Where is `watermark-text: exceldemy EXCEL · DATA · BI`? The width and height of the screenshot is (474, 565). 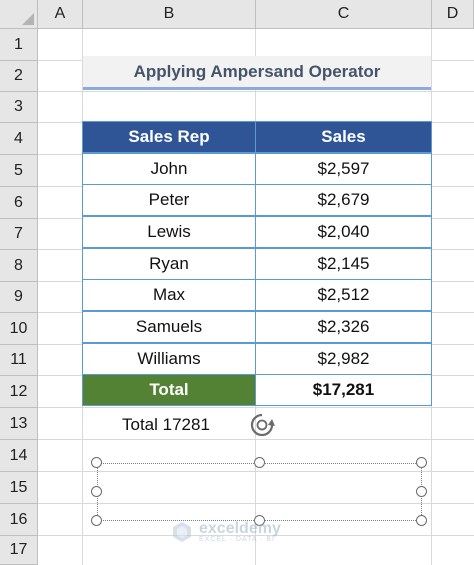
watermark-text: exceldemy EXCEL · DATA · BI is located at coordinates (240, 532).